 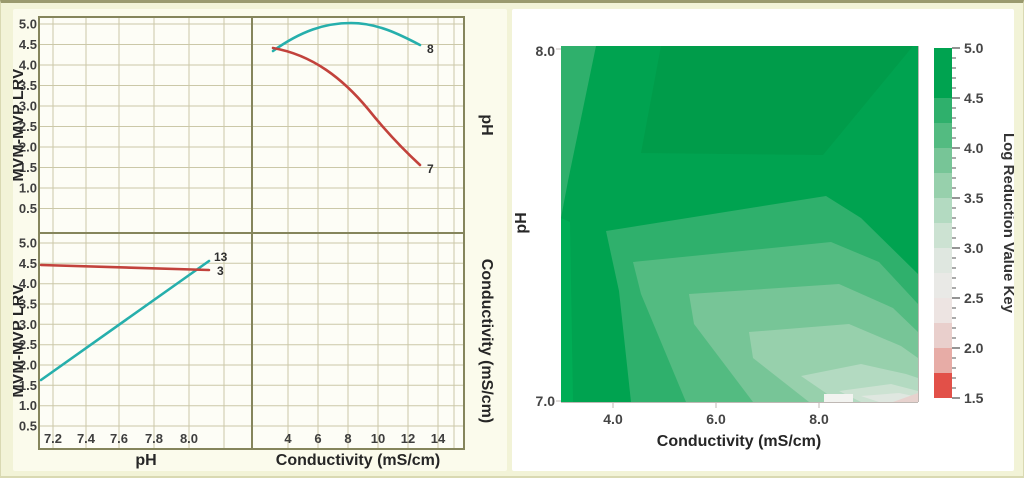 I want to click on y-axis-title-row1: MVM-MVP LRV, so click(x=20, y=125).